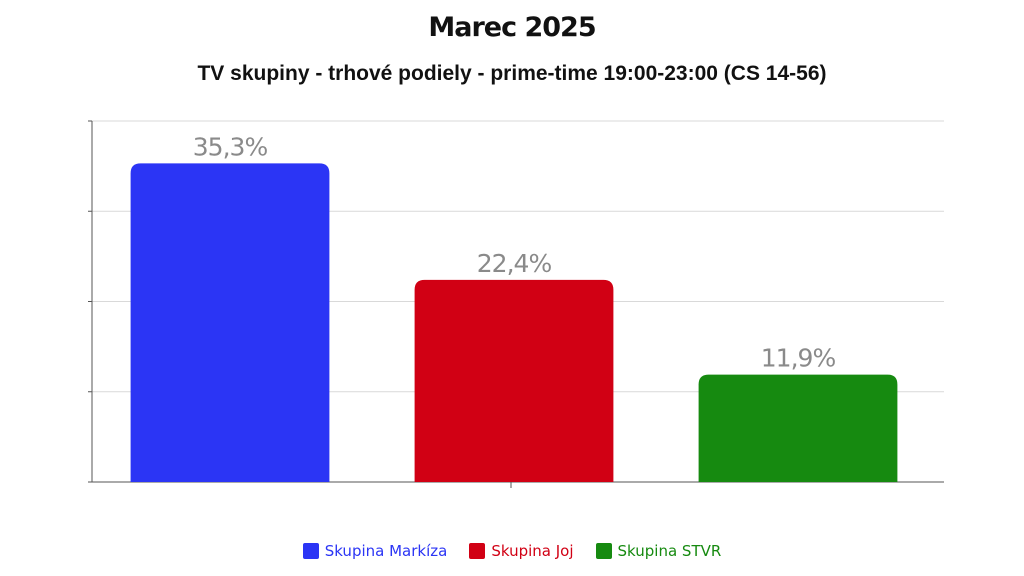 The image size is (1024, 576). What do you see at coordinates (798, 358) in the screenshot?
I see `data-label: 11,9%` at bounding box center [798, 358].